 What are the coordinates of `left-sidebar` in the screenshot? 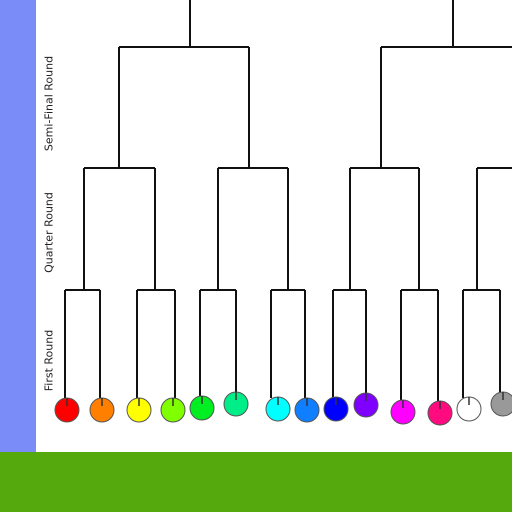 It's located at (18, 226).